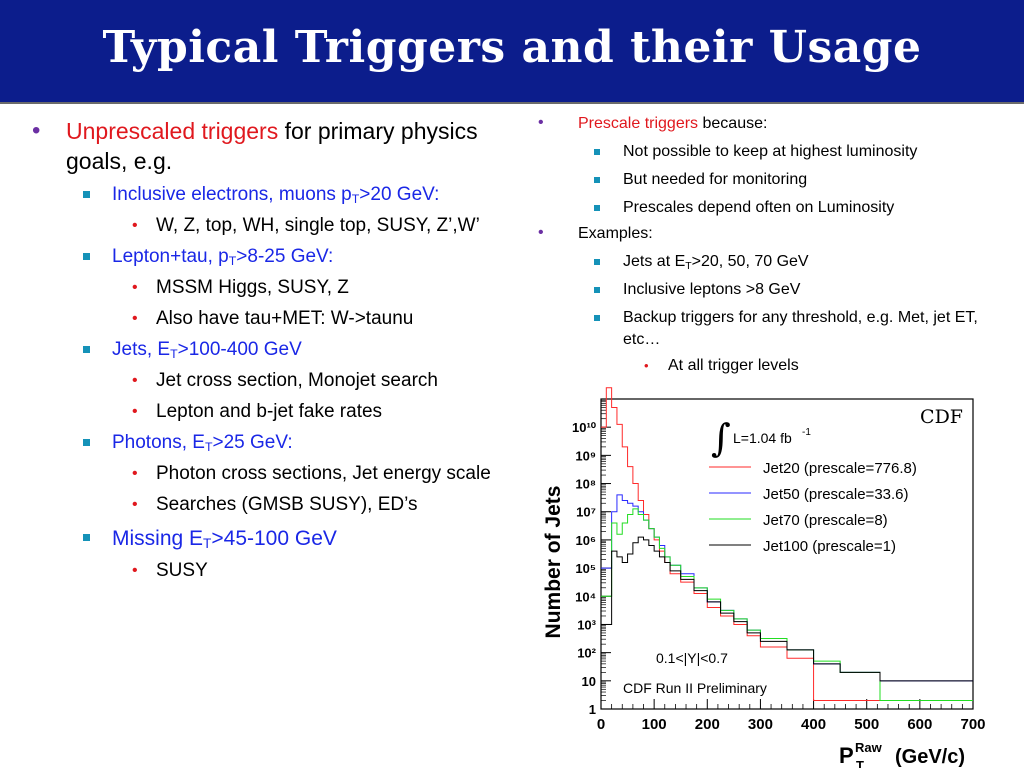 The width and height of the screenshot is (1024, 768). Describe the element at coordinates (297, 380) in the screenshot. I see `subitem-text: Jet cross section, Monojet search` at that location.